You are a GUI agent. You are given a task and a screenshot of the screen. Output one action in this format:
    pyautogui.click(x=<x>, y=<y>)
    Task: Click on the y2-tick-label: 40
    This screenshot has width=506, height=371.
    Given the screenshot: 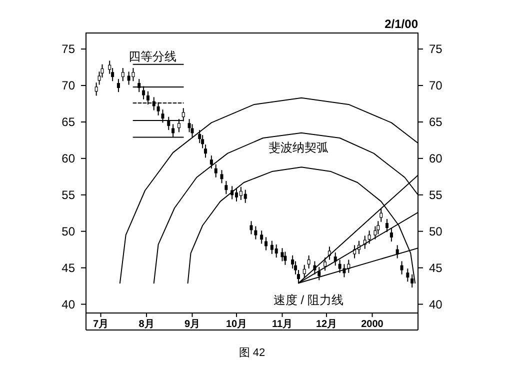 What is the action you would take?
    pyautogui.click(x=436, y=304)
    